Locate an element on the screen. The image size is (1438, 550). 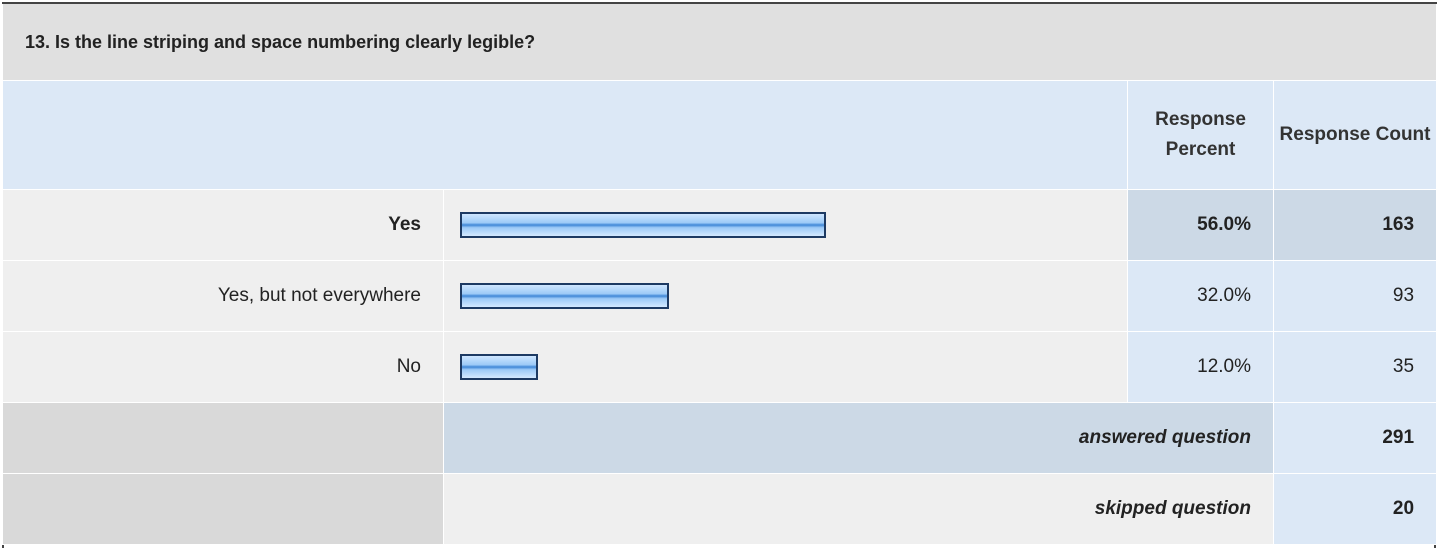
answer-label: Yes, but not everywhere is located at coordinates (223, 296).